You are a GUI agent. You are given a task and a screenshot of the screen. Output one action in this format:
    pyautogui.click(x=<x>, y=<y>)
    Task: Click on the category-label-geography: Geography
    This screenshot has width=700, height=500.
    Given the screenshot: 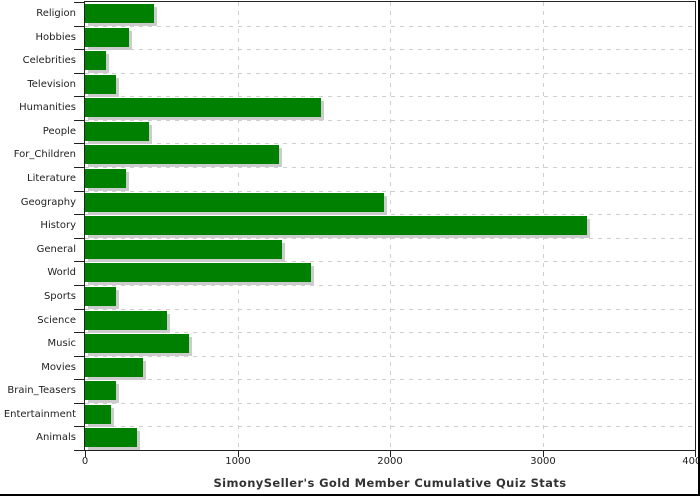 What is the action you would take?
    pyautogui.click(x=48, y=202)
    